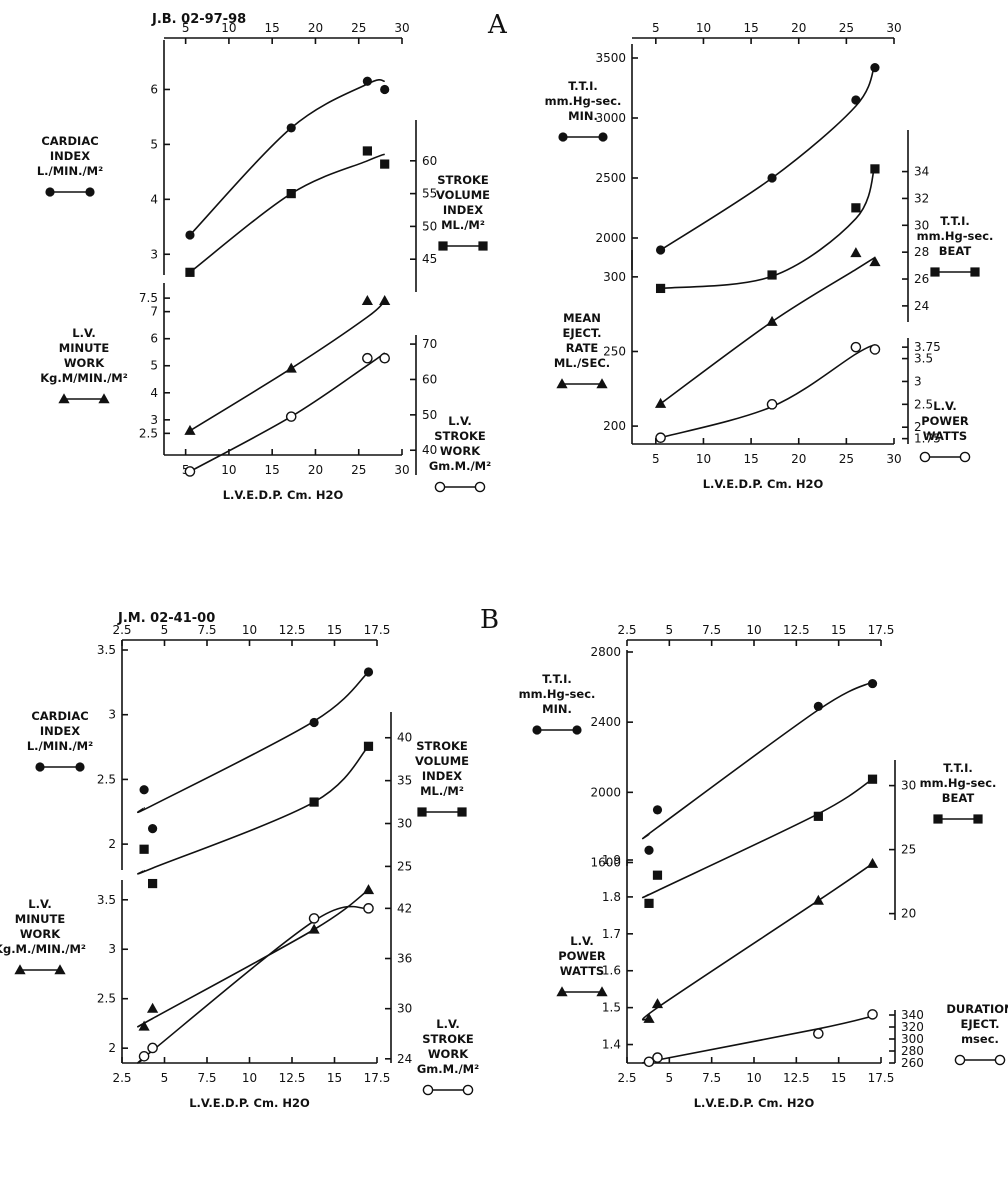 Image resolution: width=1008 pixels, height=1183 pixels. I want to click on series-label: WATTS, so click(582, 971).